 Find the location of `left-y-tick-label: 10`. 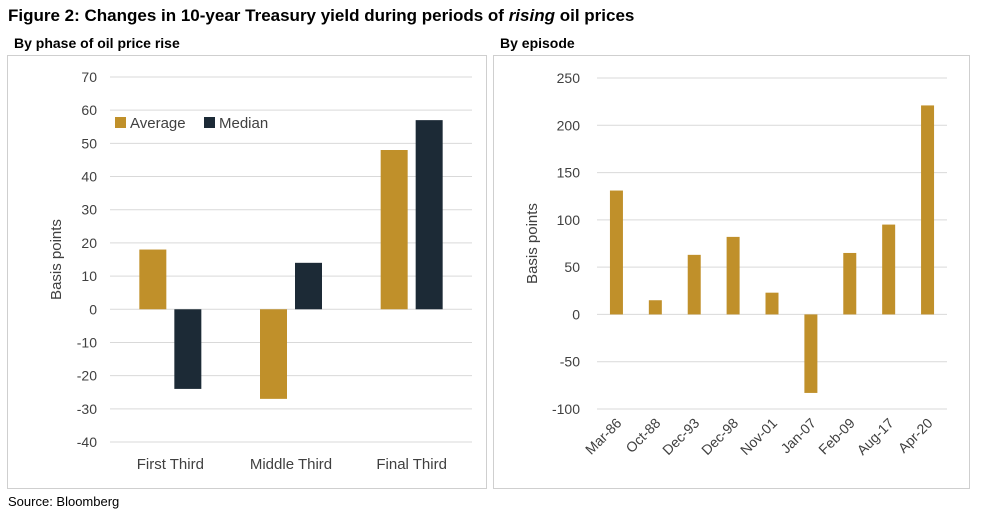

left-y-tick-label: 10 is located at coordinates (89, 276).